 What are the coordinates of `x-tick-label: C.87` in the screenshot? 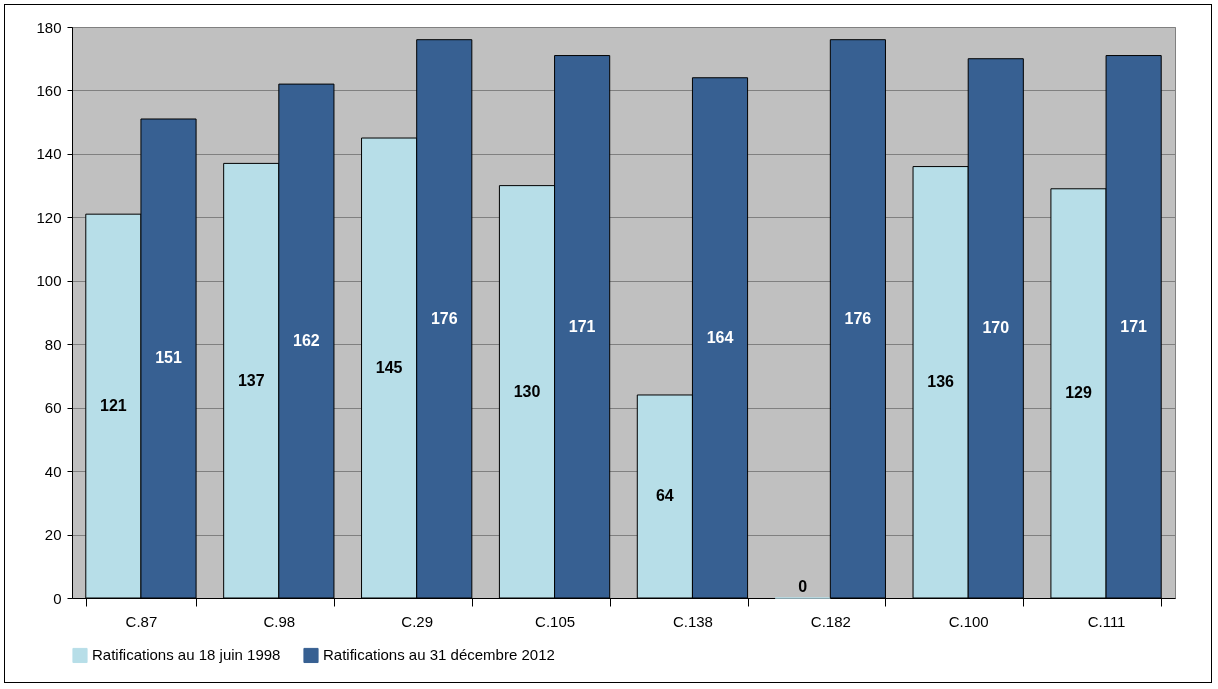 It's located at (141, 621).